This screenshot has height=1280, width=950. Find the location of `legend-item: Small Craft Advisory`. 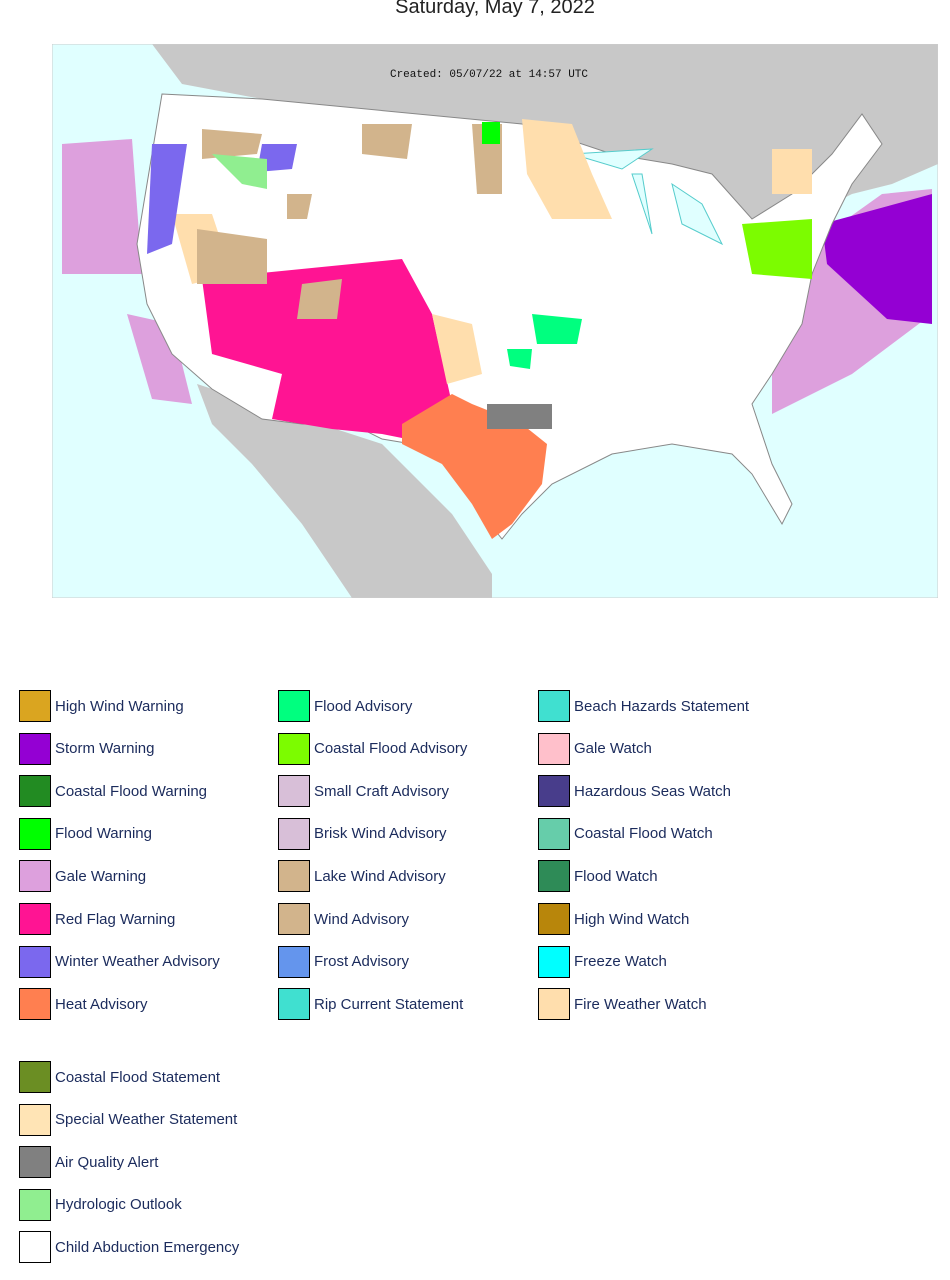

legend-item: Small Craft Advisory is located at coordinates (363, 791).